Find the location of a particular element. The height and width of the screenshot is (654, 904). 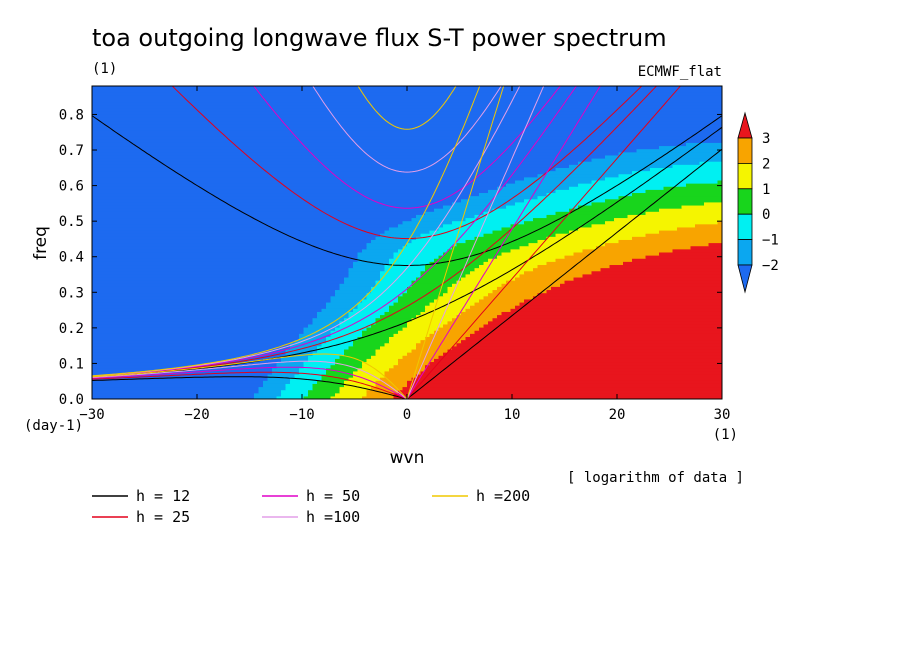

source-label: ECMWF_flat is located at coordinates (680, 72).